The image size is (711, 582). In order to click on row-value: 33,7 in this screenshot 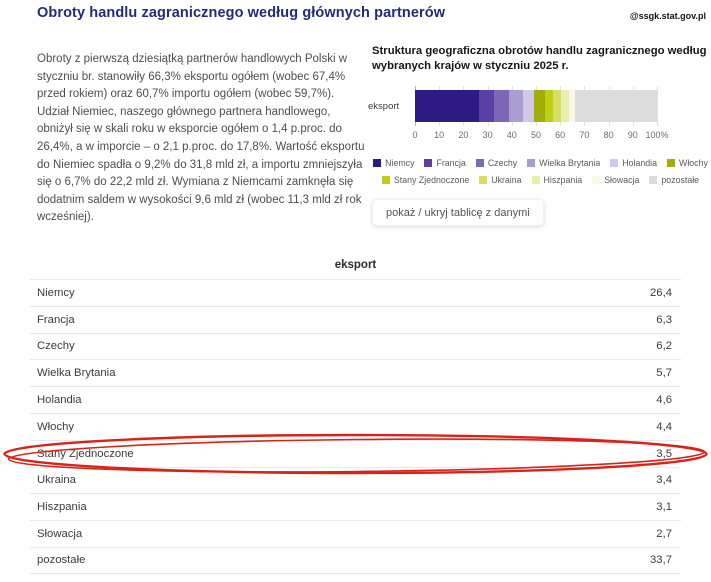, I will do `click(661, 560)`.